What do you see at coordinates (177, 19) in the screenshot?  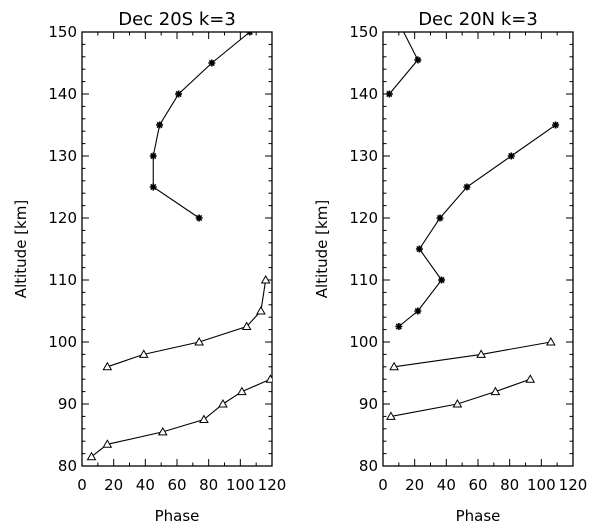 I see `chart-title: Dec 20S k=3` at bounding box center [177, 19].